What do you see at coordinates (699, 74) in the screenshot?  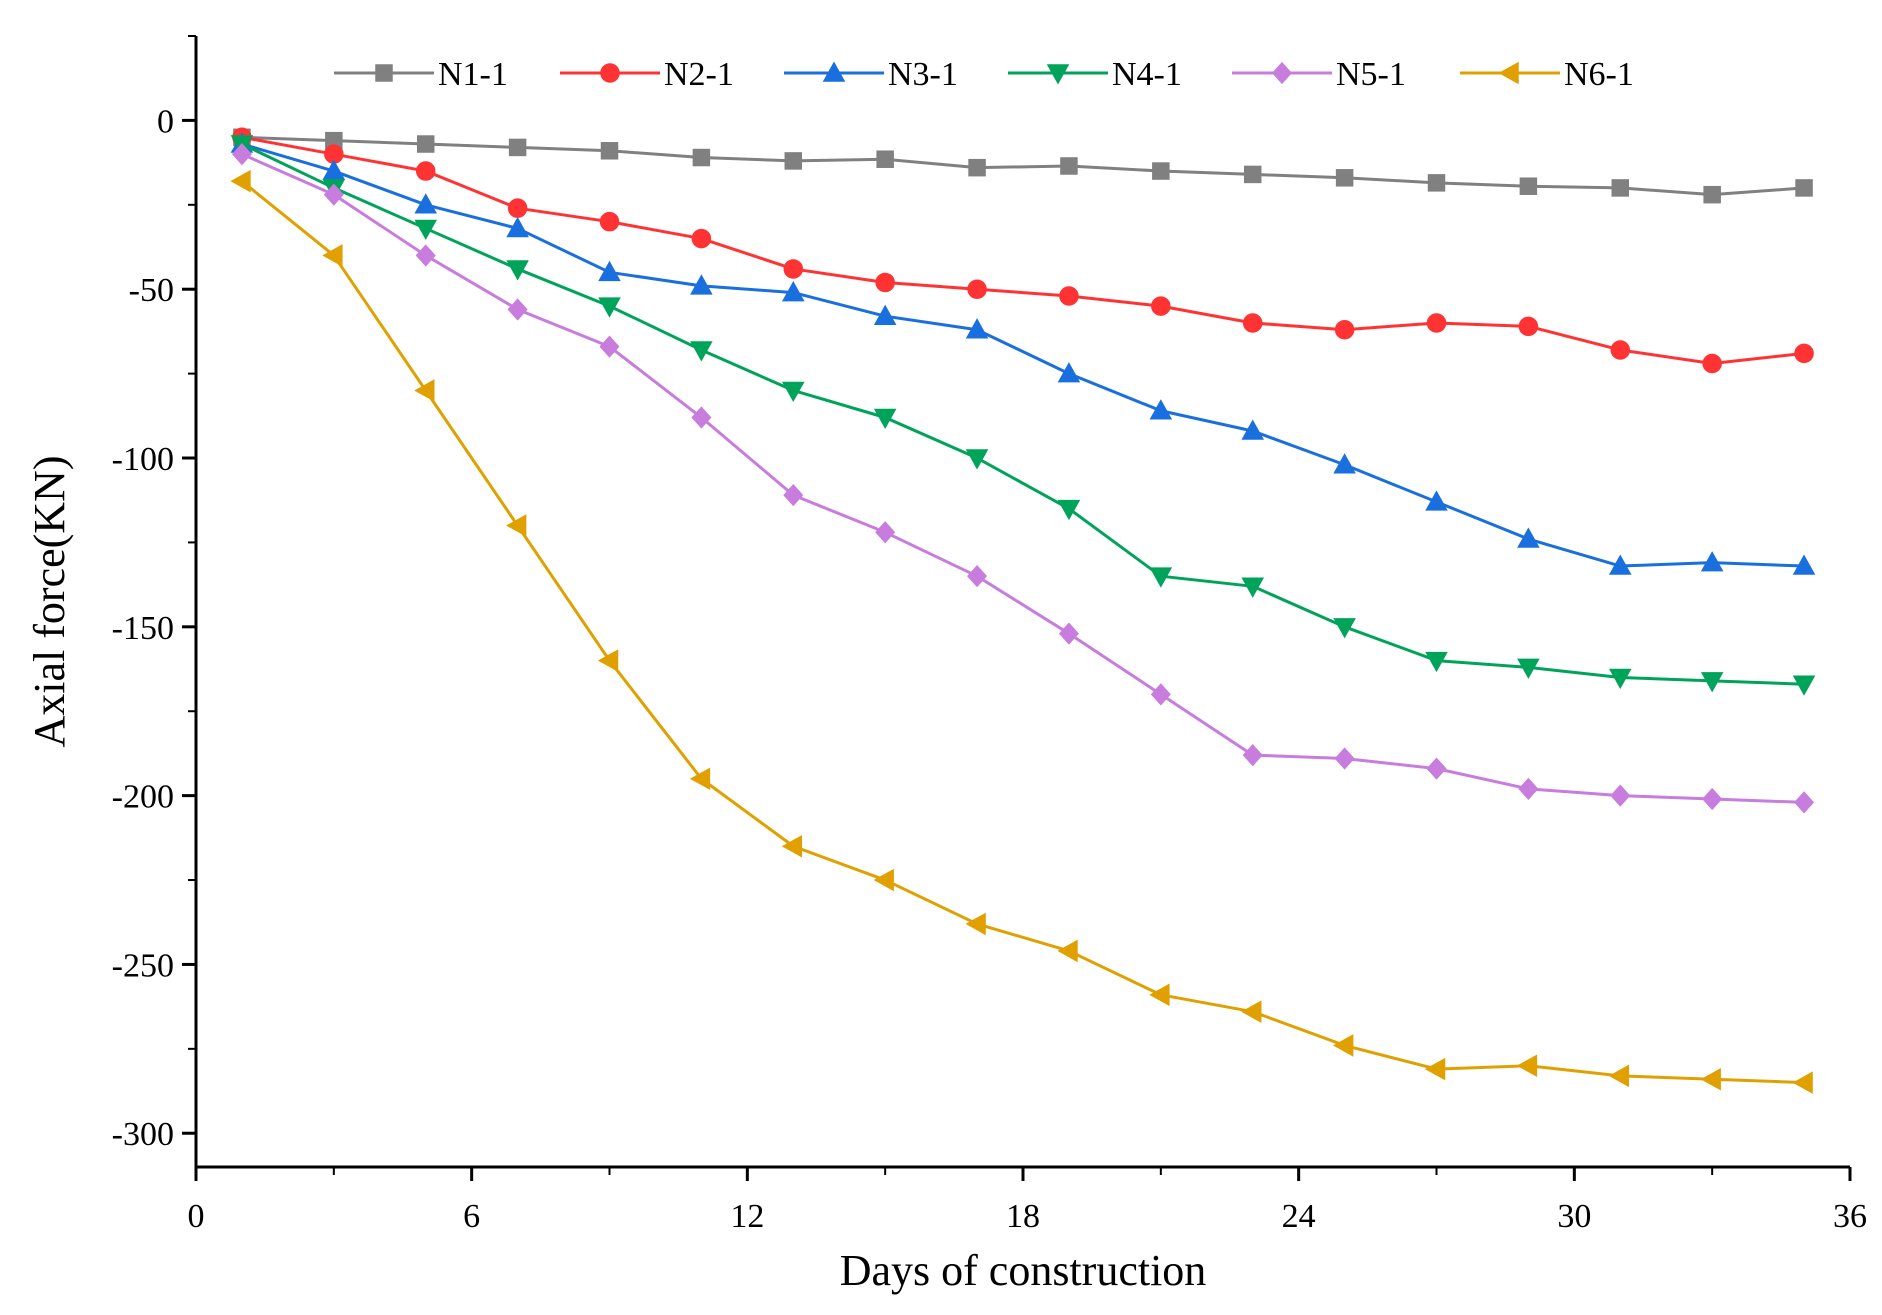 I see `legend-label: N2-1` at bounding box center [699, 74].